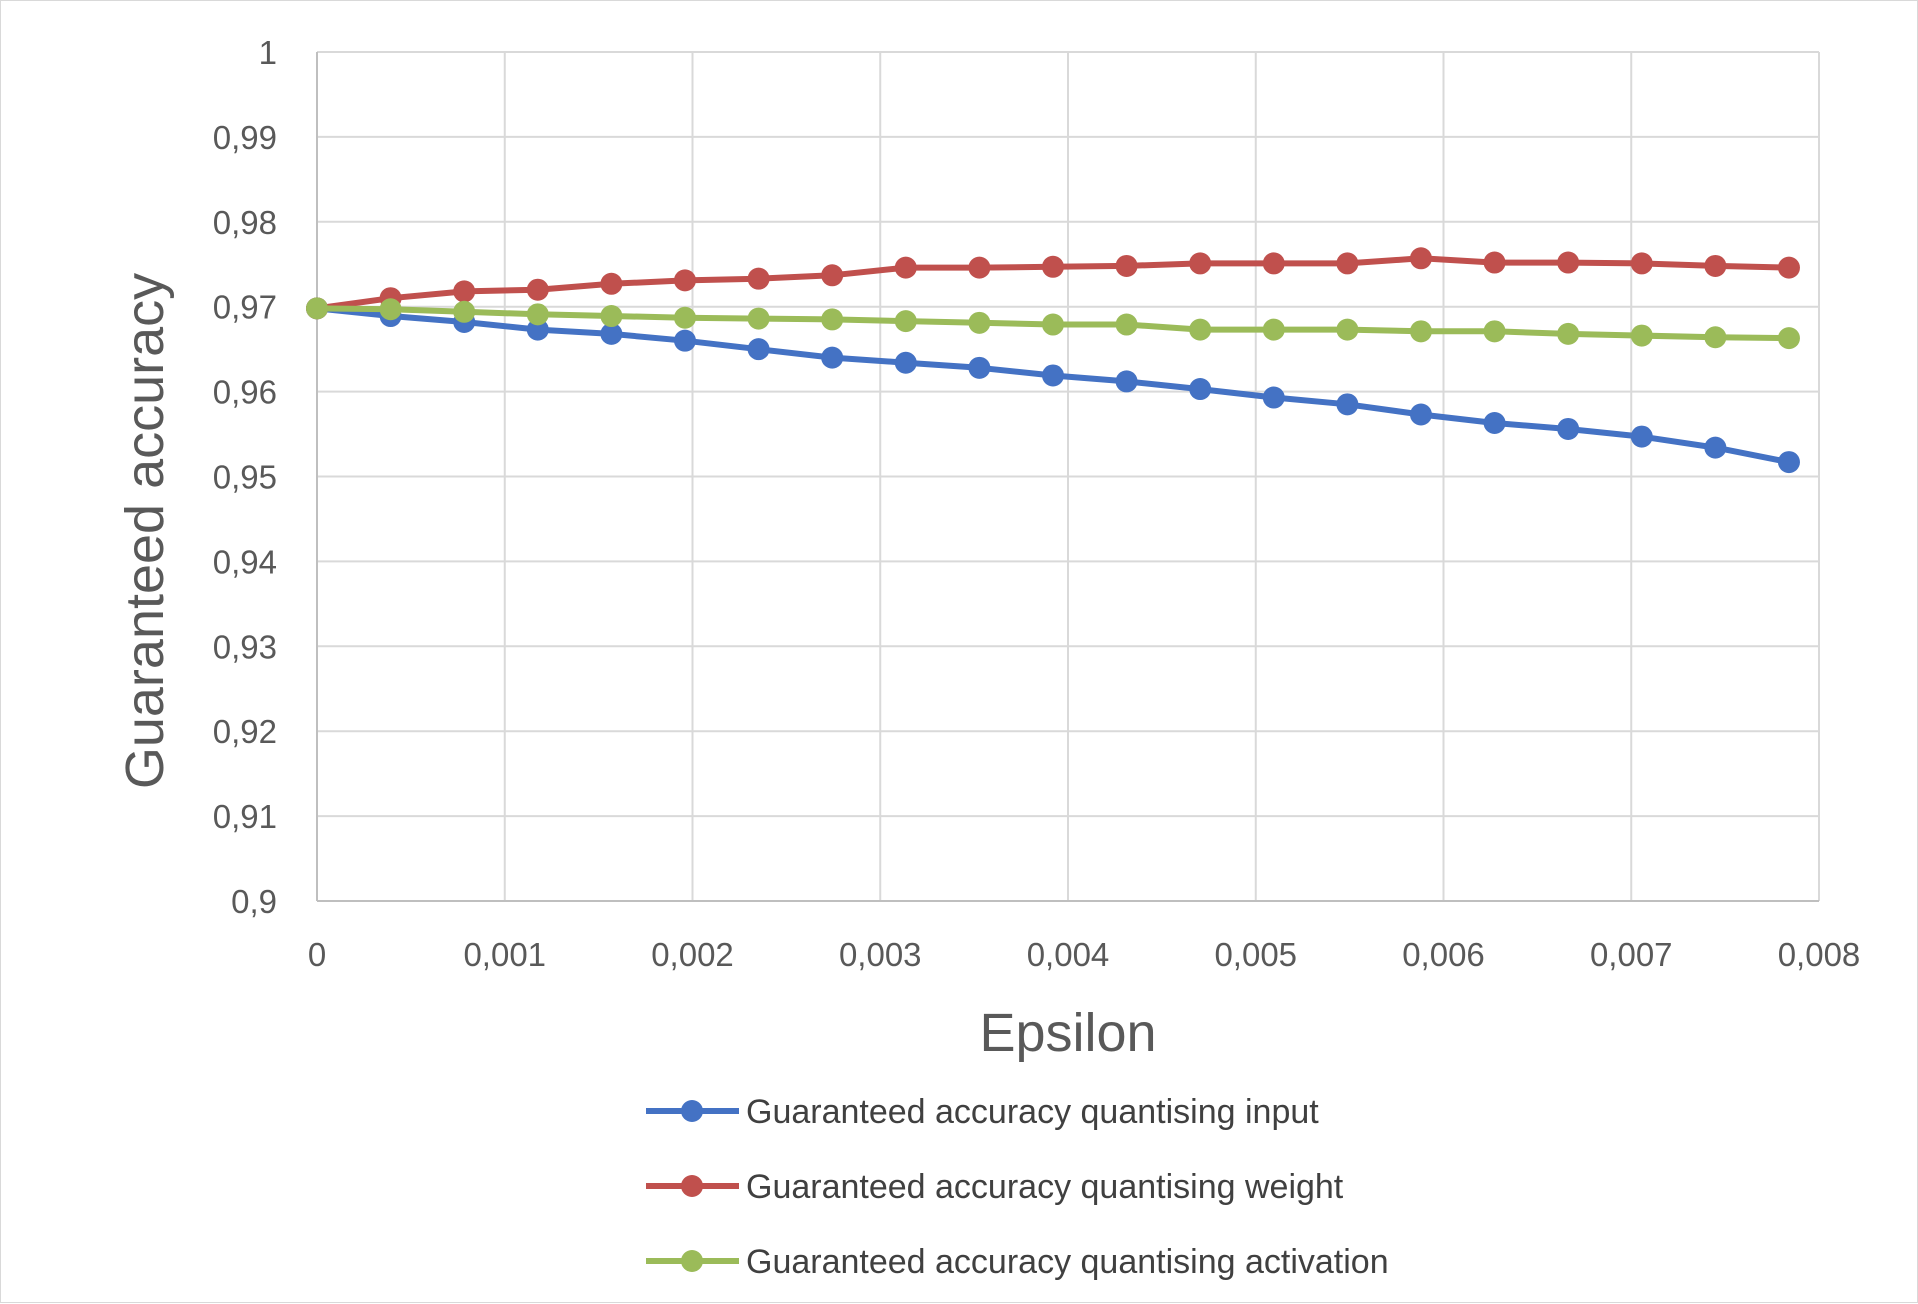 The image size is (1918, 1304). Describe the element at coordinates (692, 954) in the screenshot. I see `x-tick-label: 0,002` at that location.